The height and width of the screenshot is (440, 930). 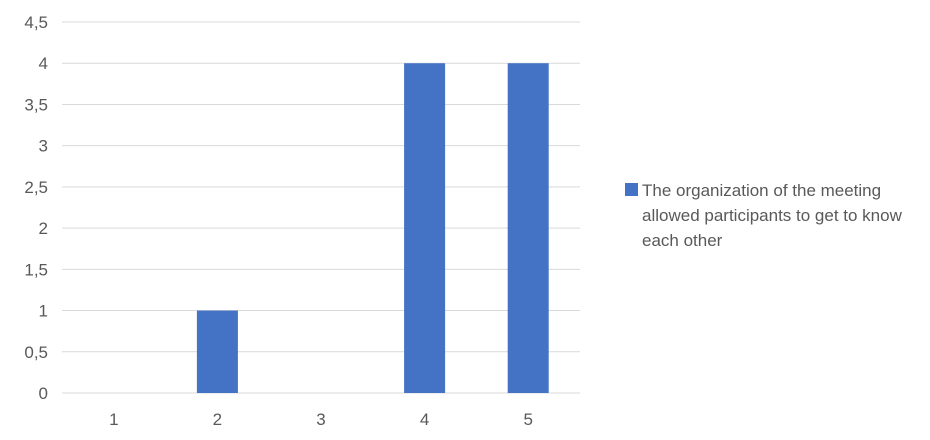 I want to click on x-tick-label: 5, so click(x=527, y=419).